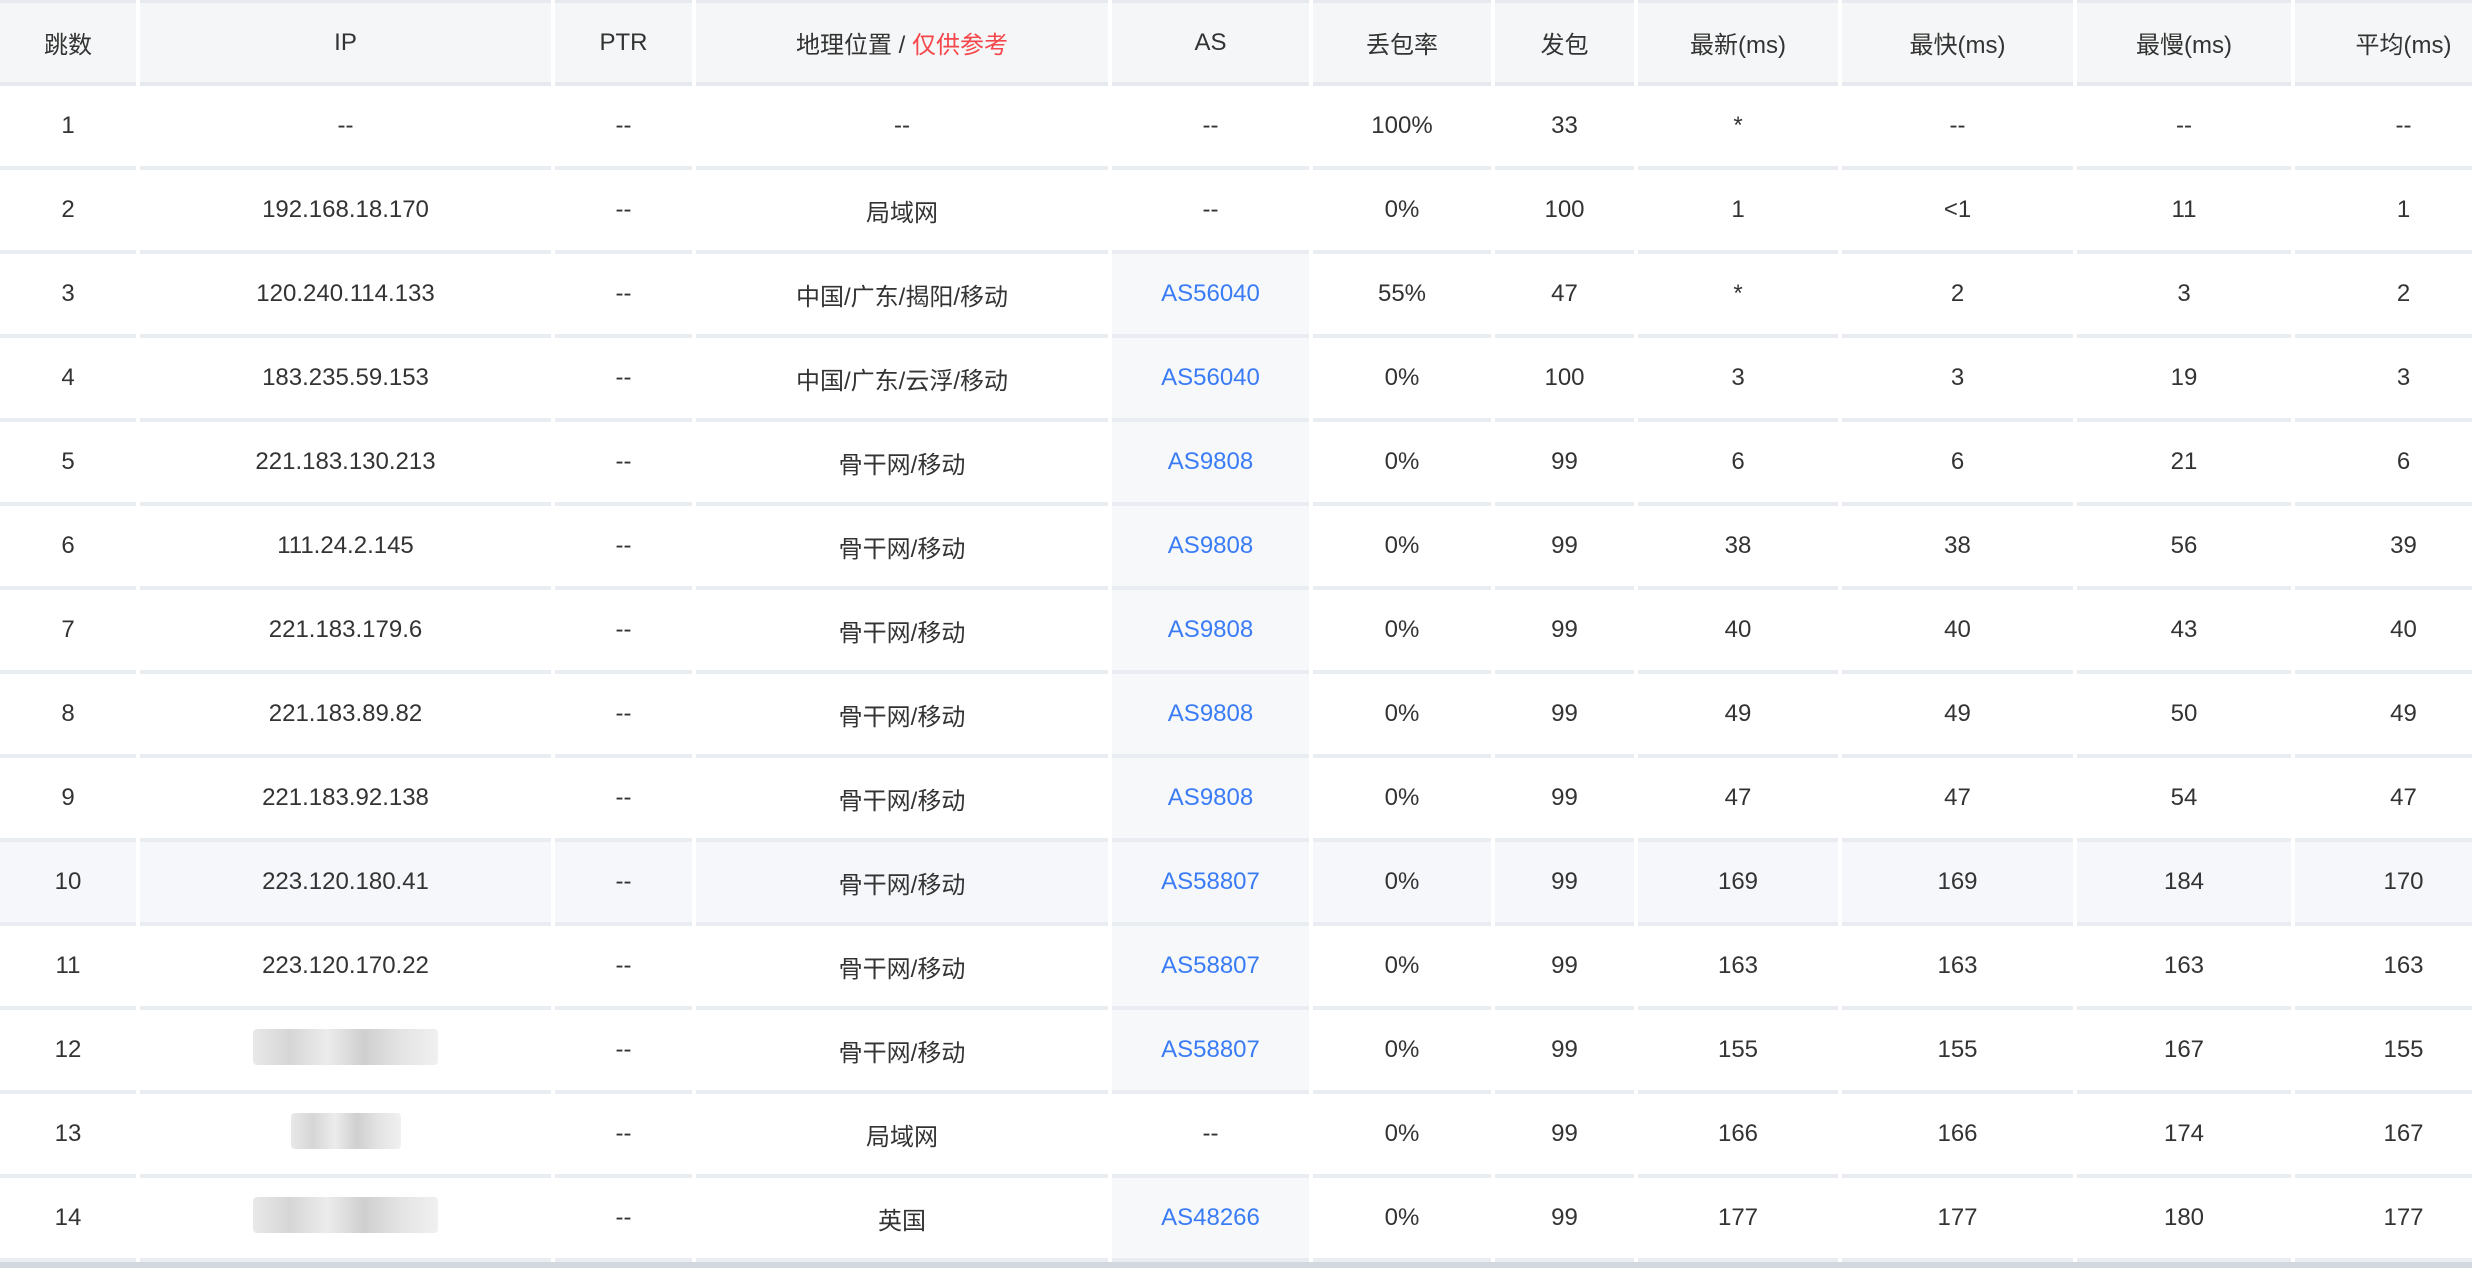 The height and width of the screenshot is (1268, 2472). What do you see at coordinates (68, 1220) in the screenshot?
I see `cell-hop: 14` at bounding box center [68, 1220].